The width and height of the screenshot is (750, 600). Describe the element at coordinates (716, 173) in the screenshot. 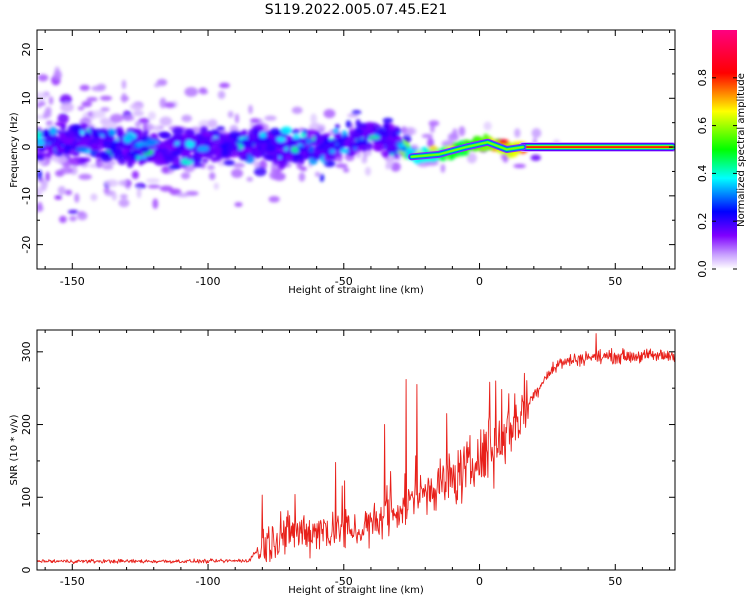

I see `colorbar-ticks: 0.0 0.2 0.4 0.6 0.8` at that location.